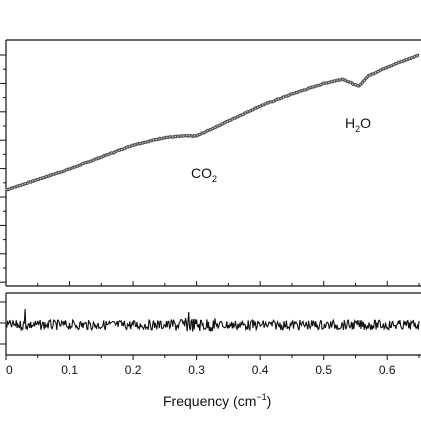  What do you see at coordinates (69, 370) in the screenshot?
I see `x-tick-label: 0.1` at bounding box center [69, 370].